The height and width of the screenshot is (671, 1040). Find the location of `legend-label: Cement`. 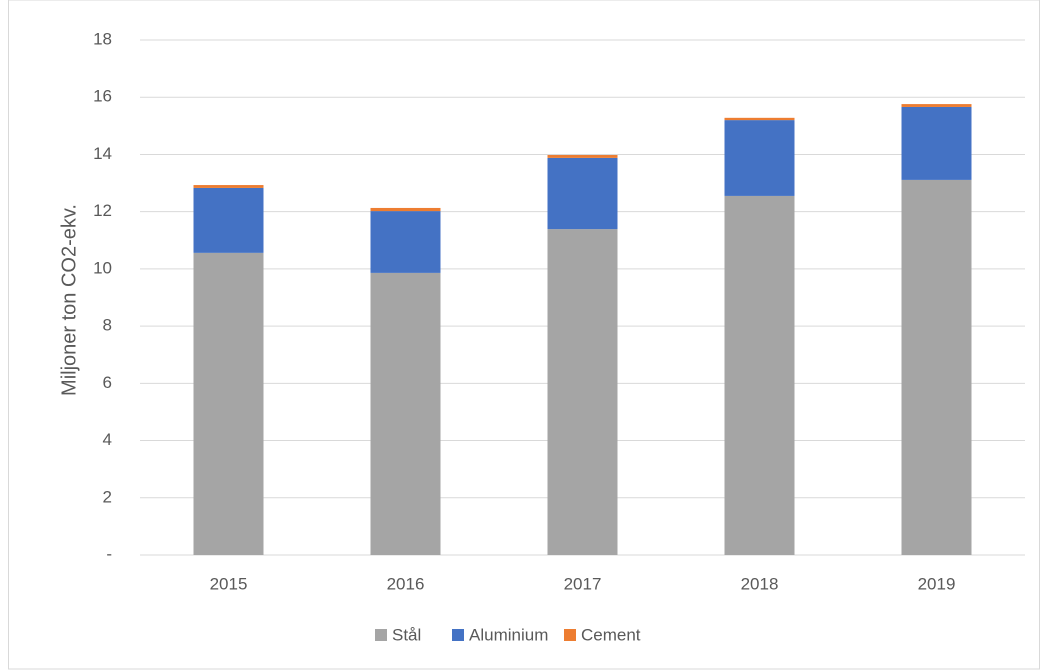

legend-label: Cement is located at coordinates (611, 634).